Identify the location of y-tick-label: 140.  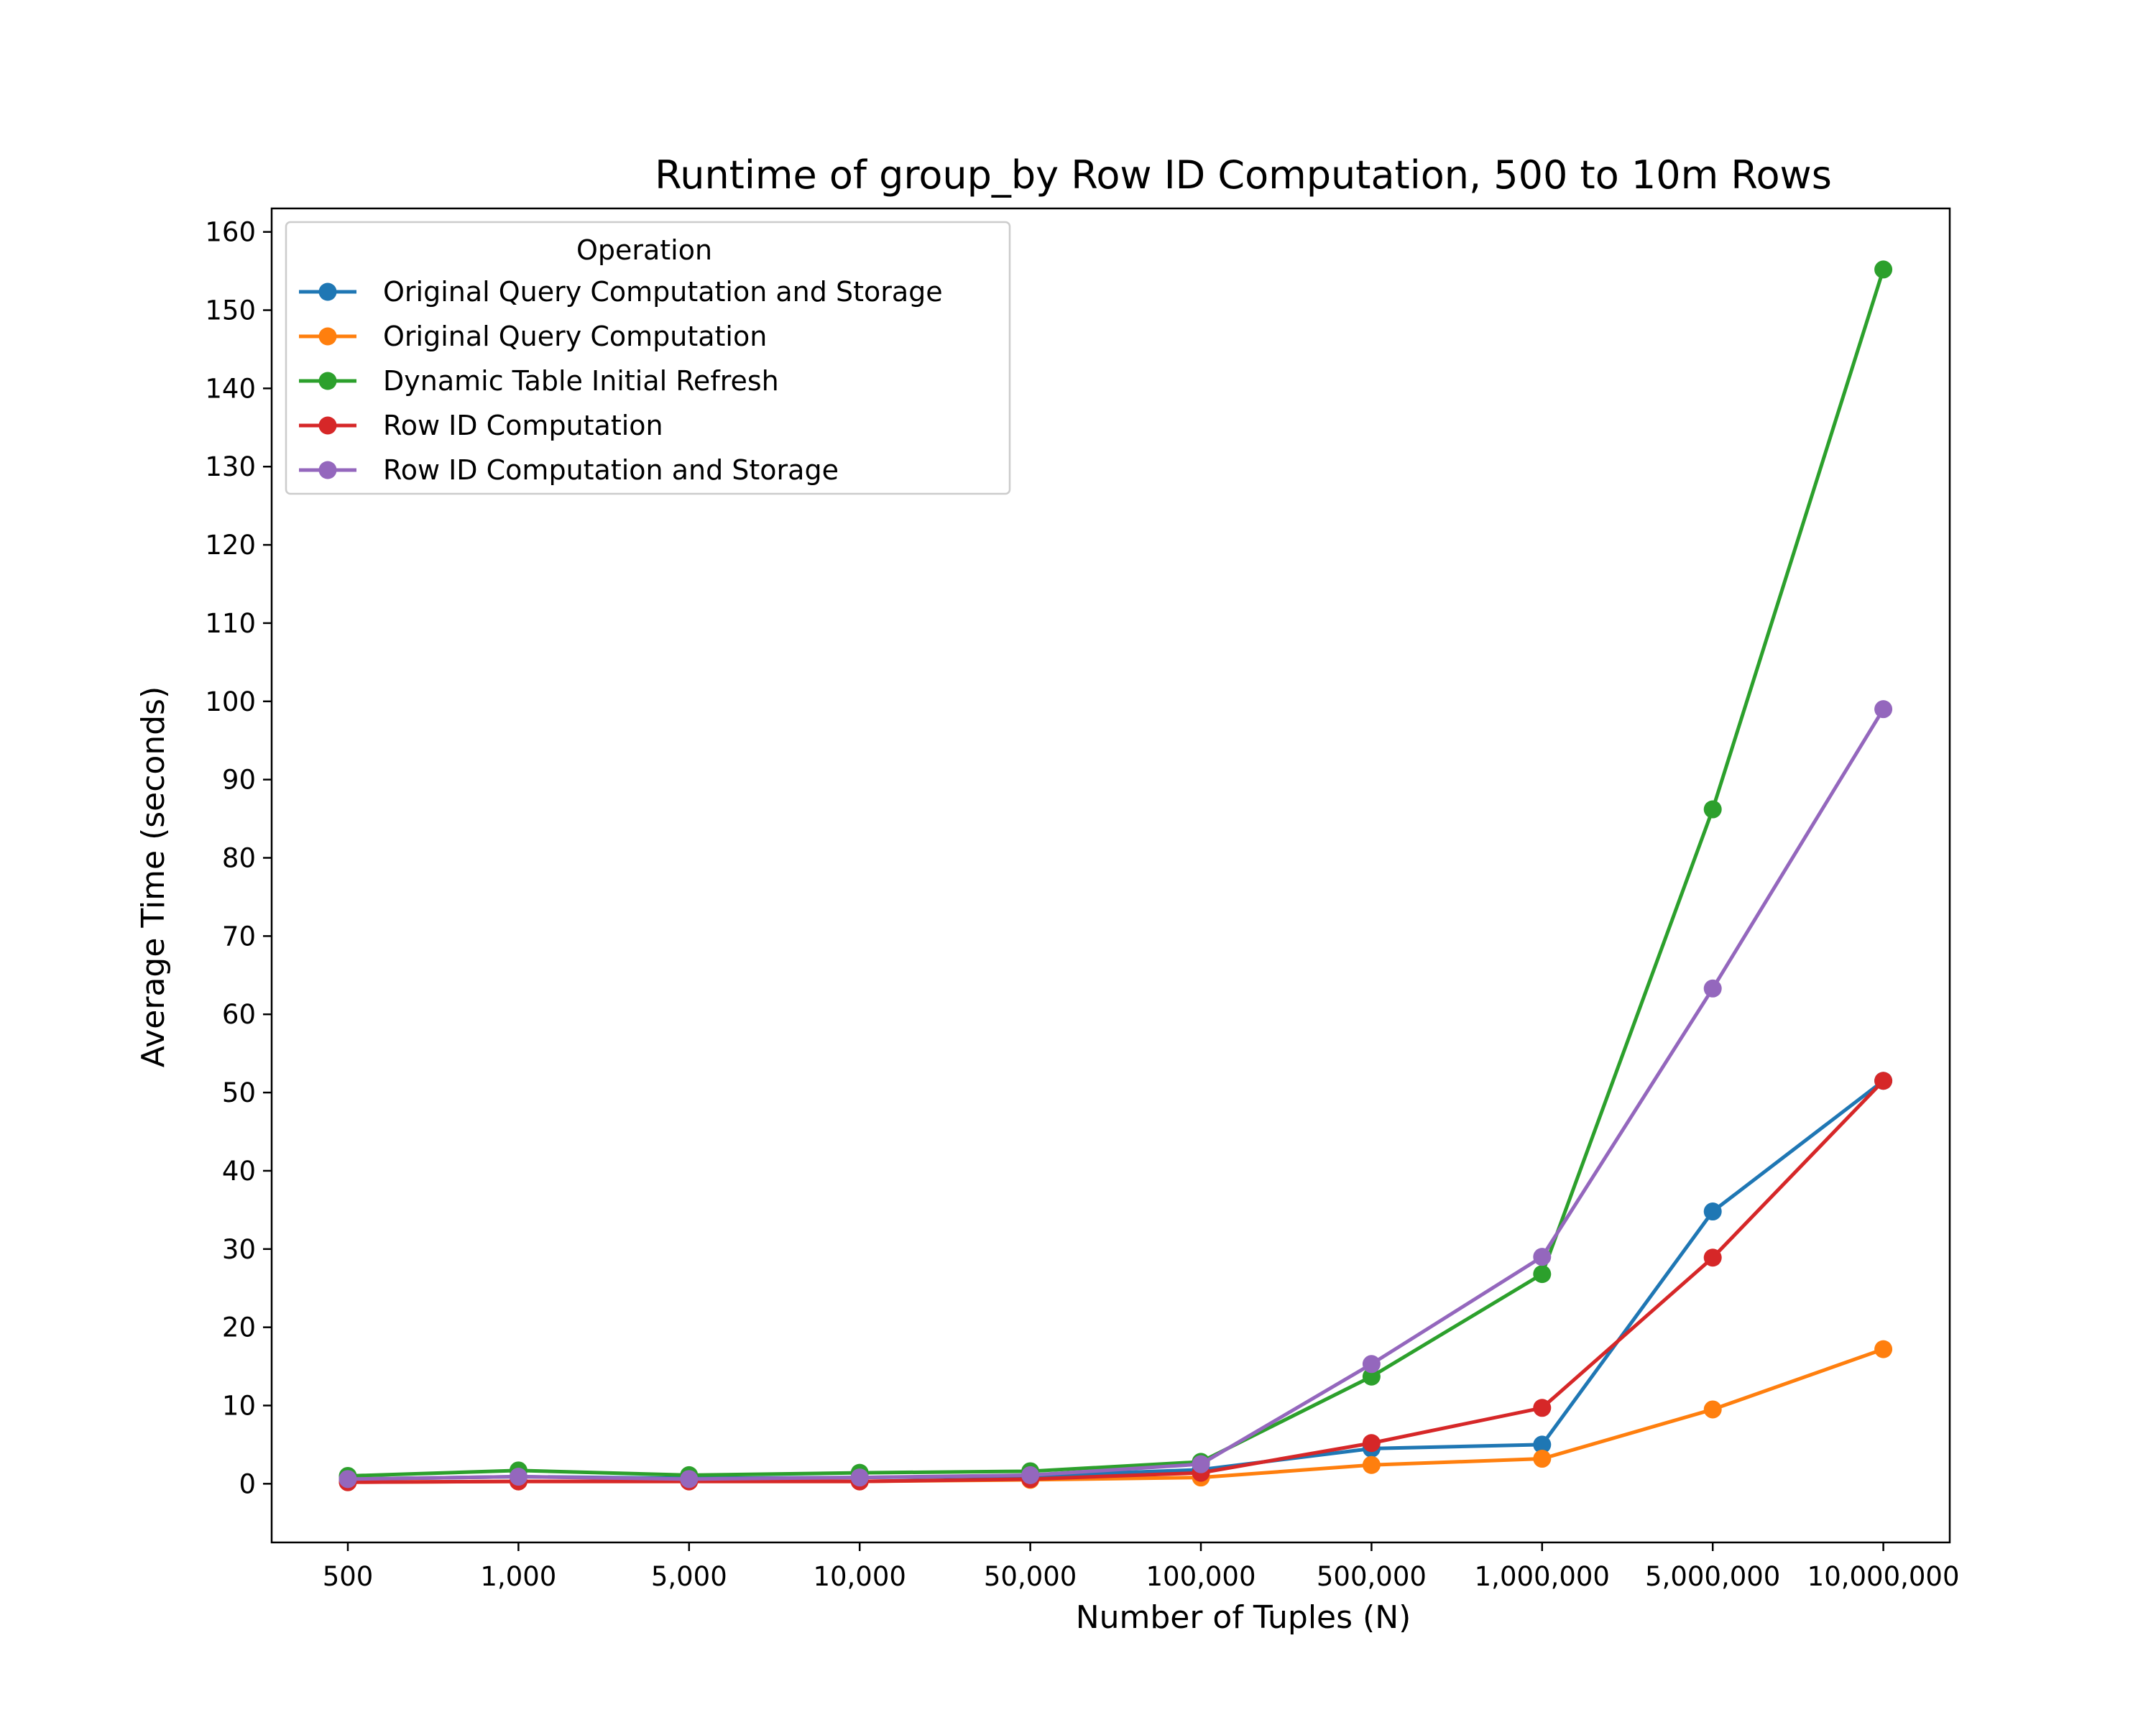
(230, 388).